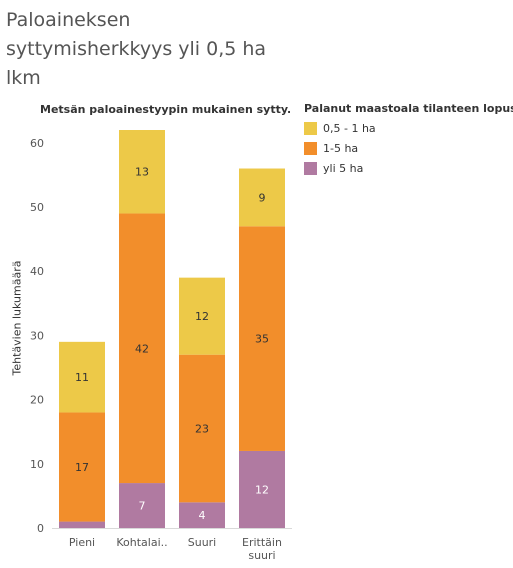 This screenshot has height=568, width=513. Describe the element at coordinates (310, 148) in the screenshot. I see `legend-swatch-1-5-ha` at that location.